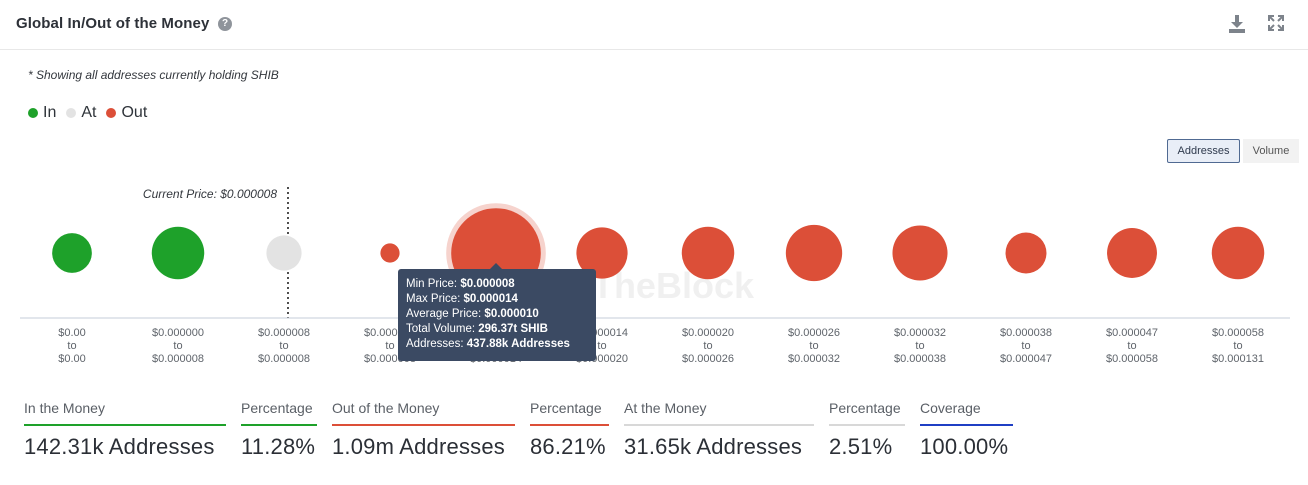  I want to click on legend-dot-at, so click(71, 113).